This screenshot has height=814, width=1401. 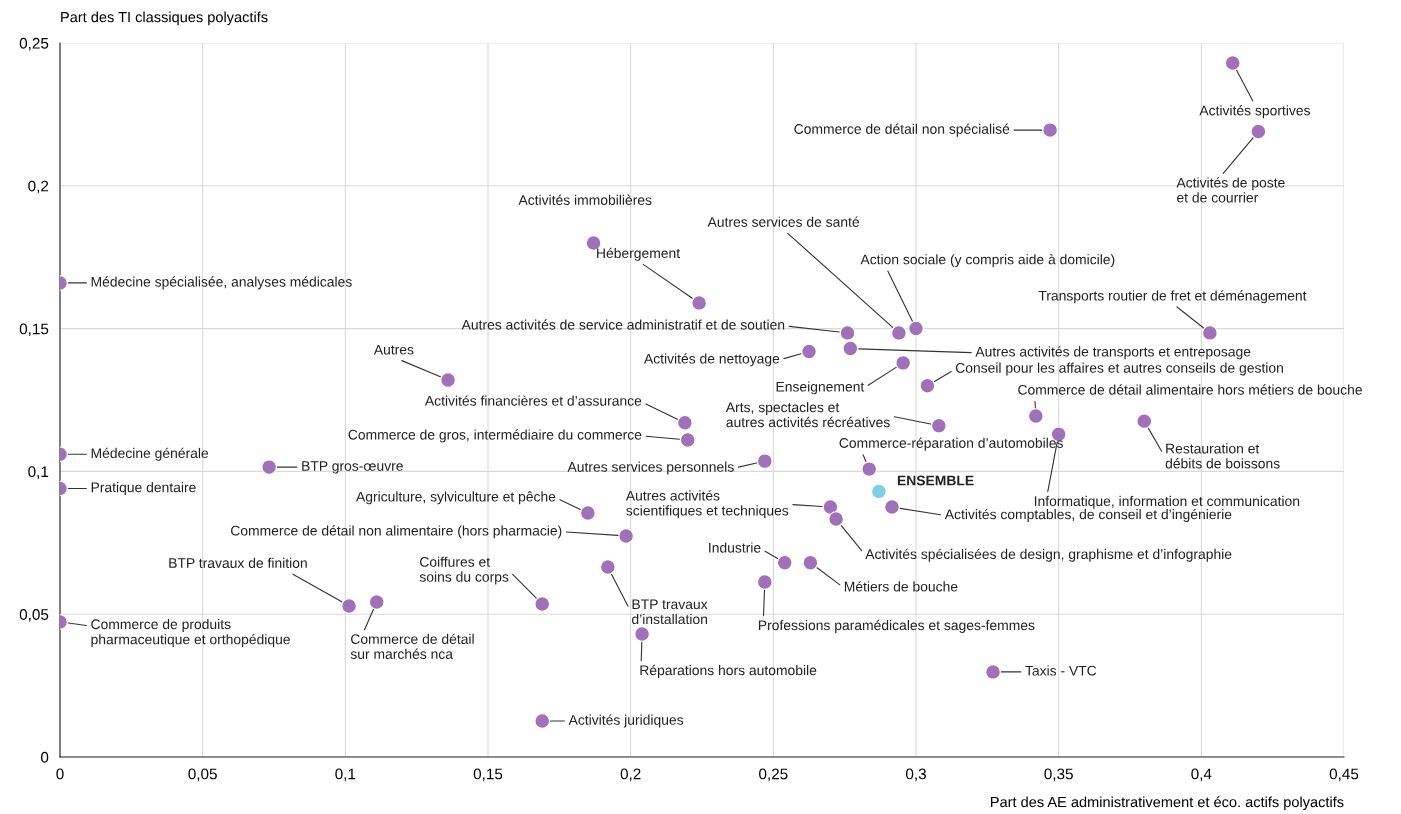 I want to click on annotation: Activités de poste et de courrier, so click(x=1230, y=190).